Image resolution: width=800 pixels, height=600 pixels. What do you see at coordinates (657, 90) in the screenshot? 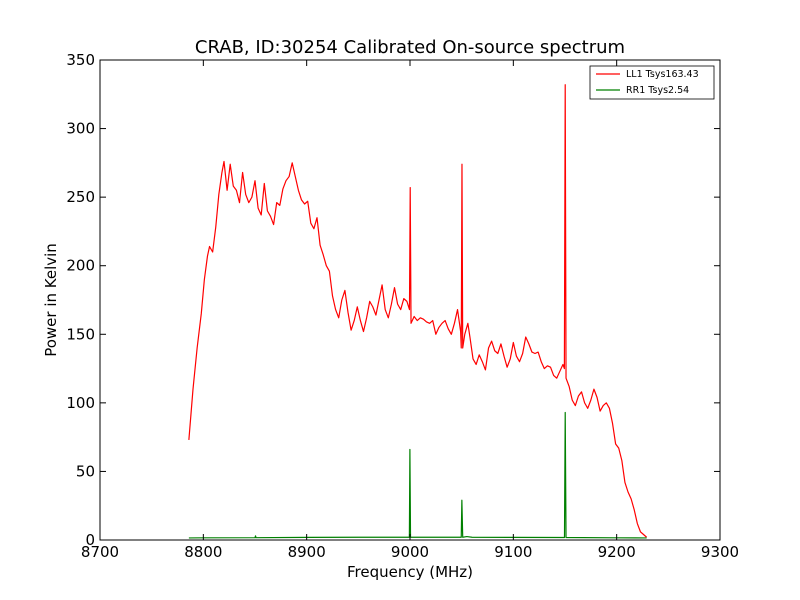
I see `legend-label-rr1: RR1 Tsys2.54` at bounding box center [657, 90].